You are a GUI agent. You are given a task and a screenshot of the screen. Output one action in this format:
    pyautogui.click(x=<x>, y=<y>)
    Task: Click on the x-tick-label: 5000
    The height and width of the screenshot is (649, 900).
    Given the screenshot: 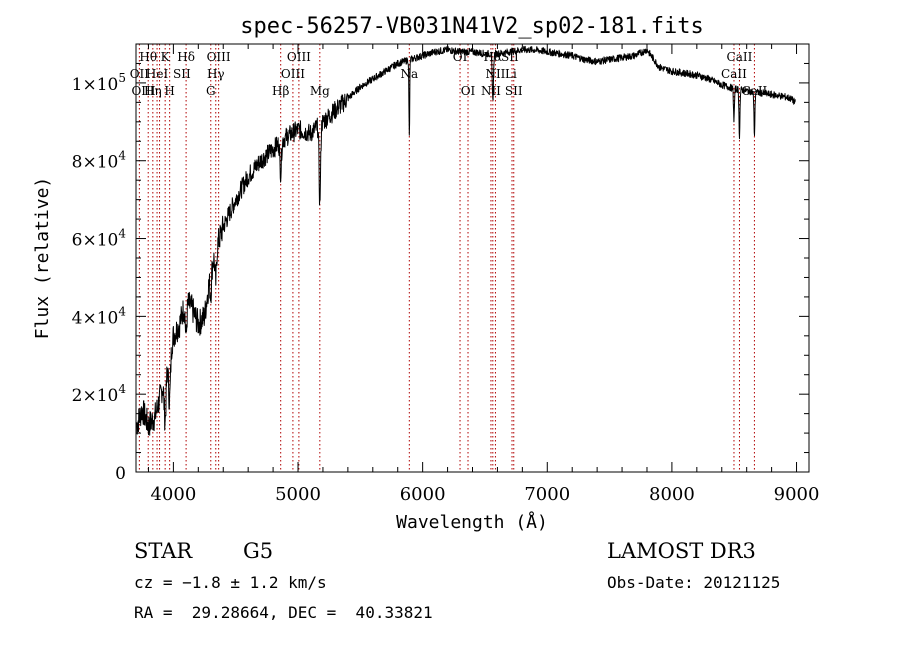 What is the action you would take?
    pyautogui.click(x=298, y=494)
    